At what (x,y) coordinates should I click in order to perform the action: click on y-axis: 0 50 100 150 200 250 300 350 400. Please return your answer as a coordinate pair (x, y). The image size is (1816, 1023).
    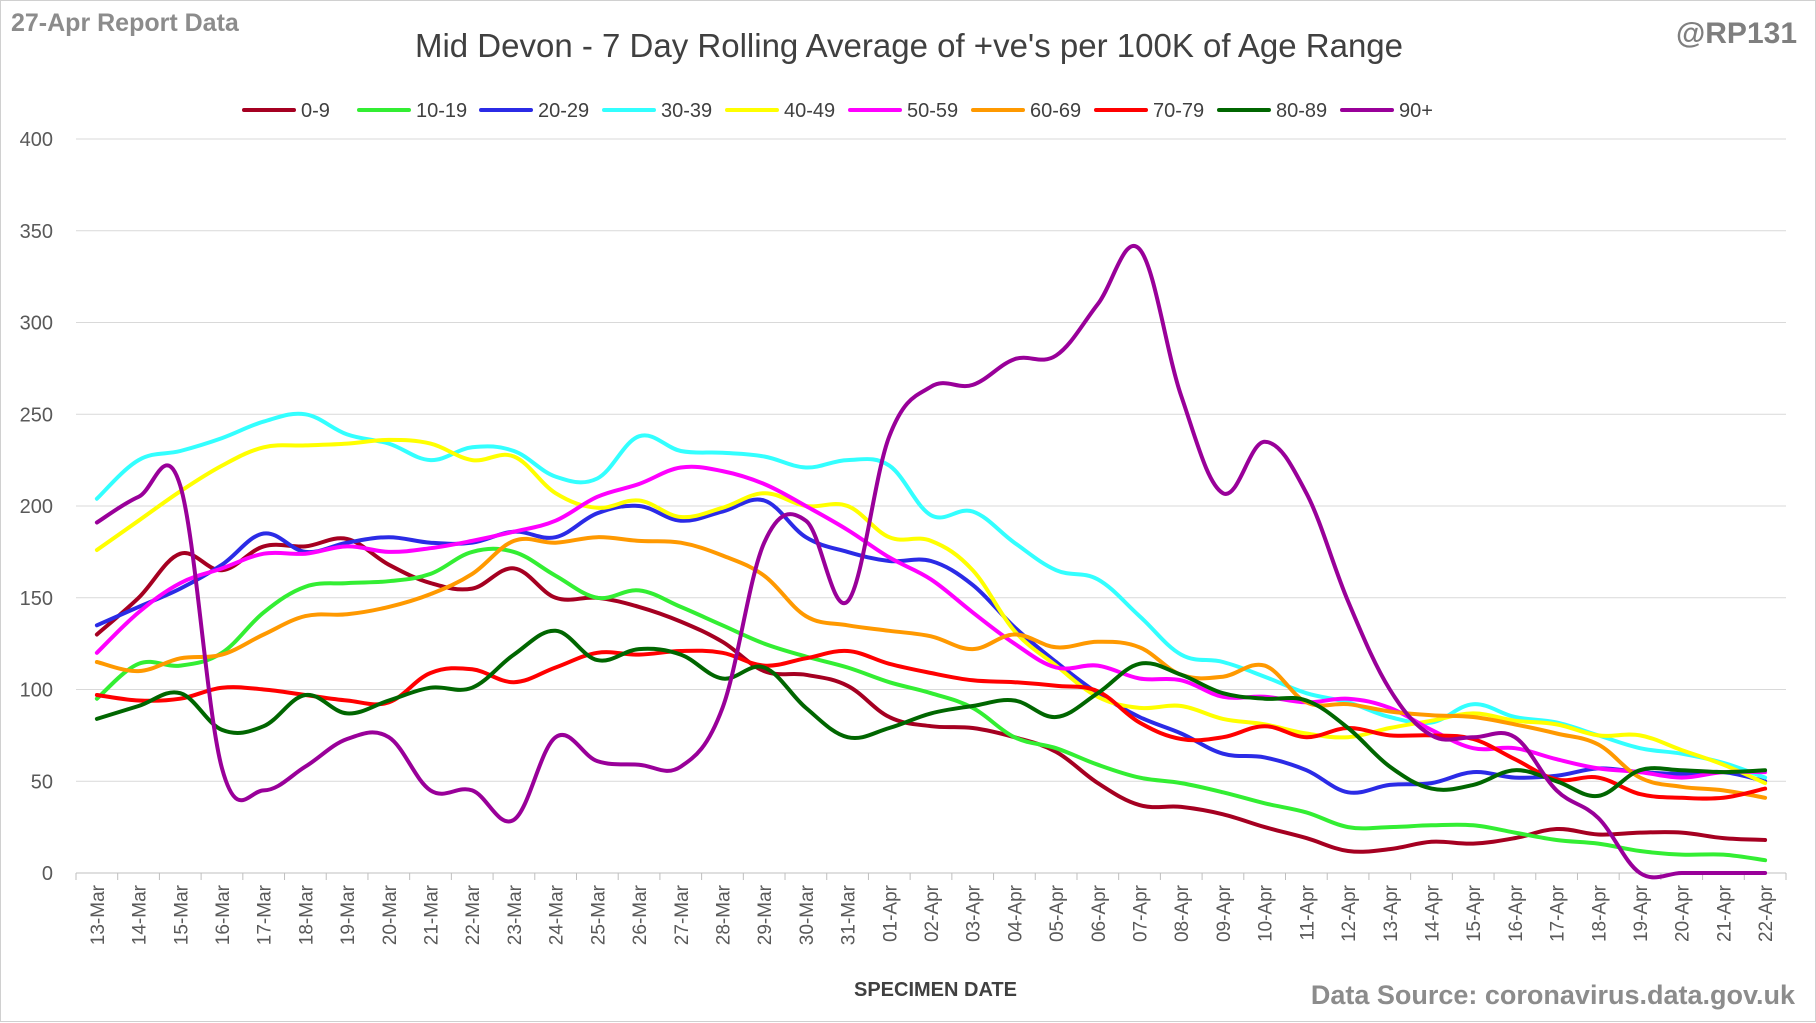
    Looking at the image, I should click on (36, 507).